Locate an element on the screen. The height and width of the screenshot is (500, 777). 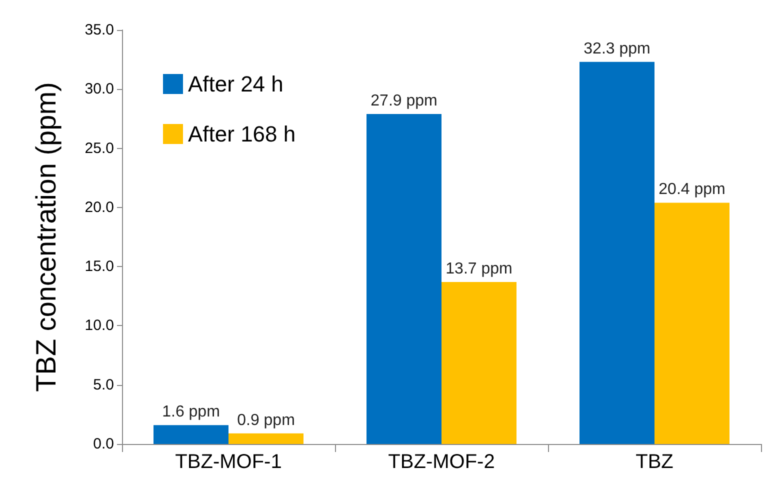
data-label: 27.9 ppm is located at coordinates (404, 101).